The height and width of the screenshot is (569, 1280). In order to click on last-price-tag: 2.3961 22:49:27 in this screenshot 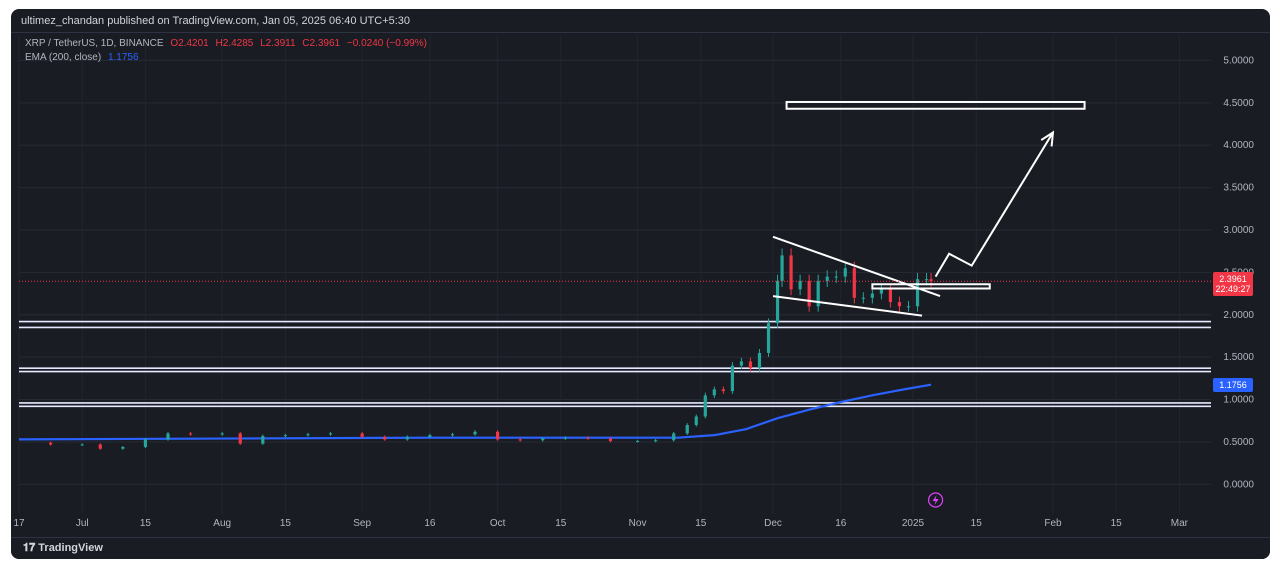, I will do `click(1233, 284)`.